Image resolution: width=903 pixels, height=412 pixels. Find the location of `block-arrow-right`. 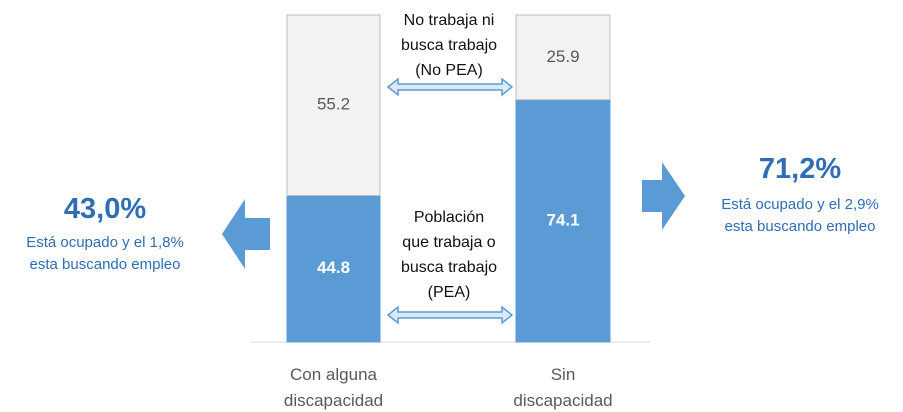

block-arrow-right is located at coordinates (663, 196).